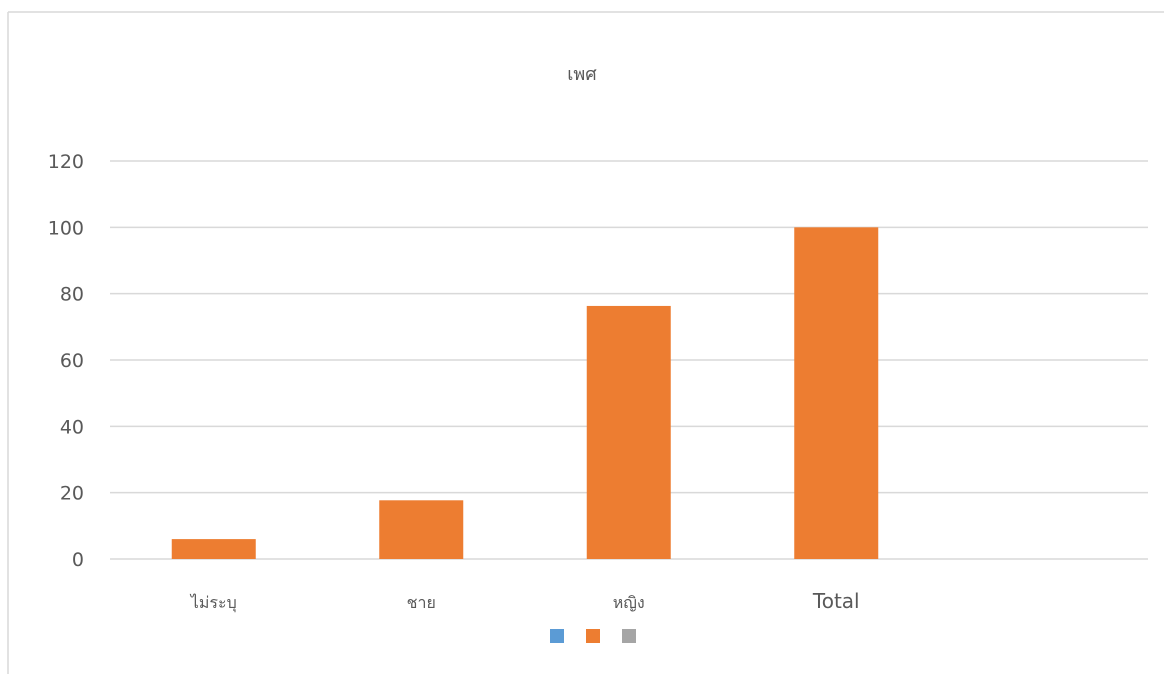 The width and height of the screenshot is (1164, 674). I want to click on x-category-label: ชาย, so click(421, 602).